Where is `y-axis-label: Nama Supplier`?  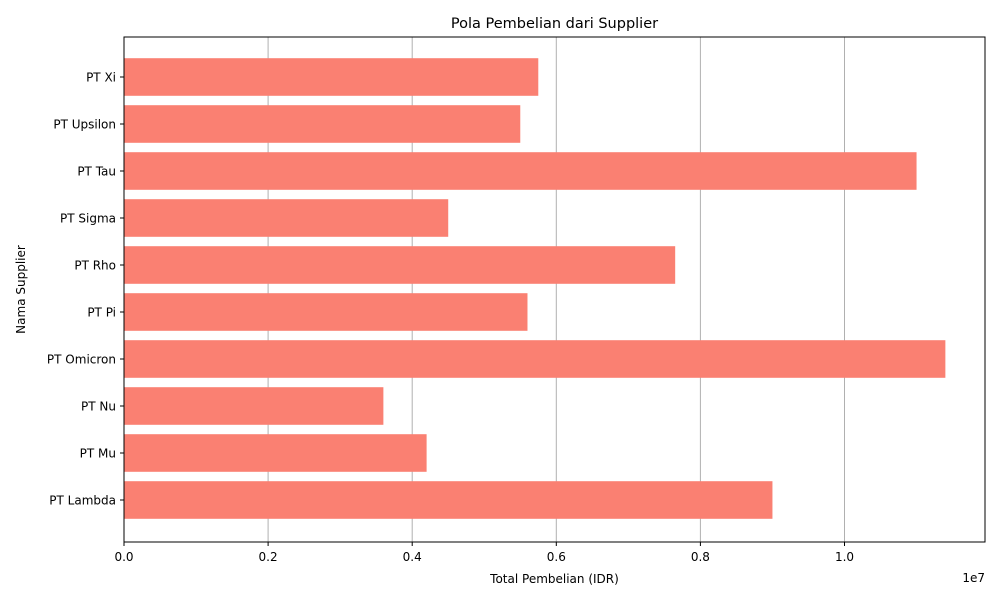
y-axis-label: Nama Supplier is located at coordinates (21, 289).